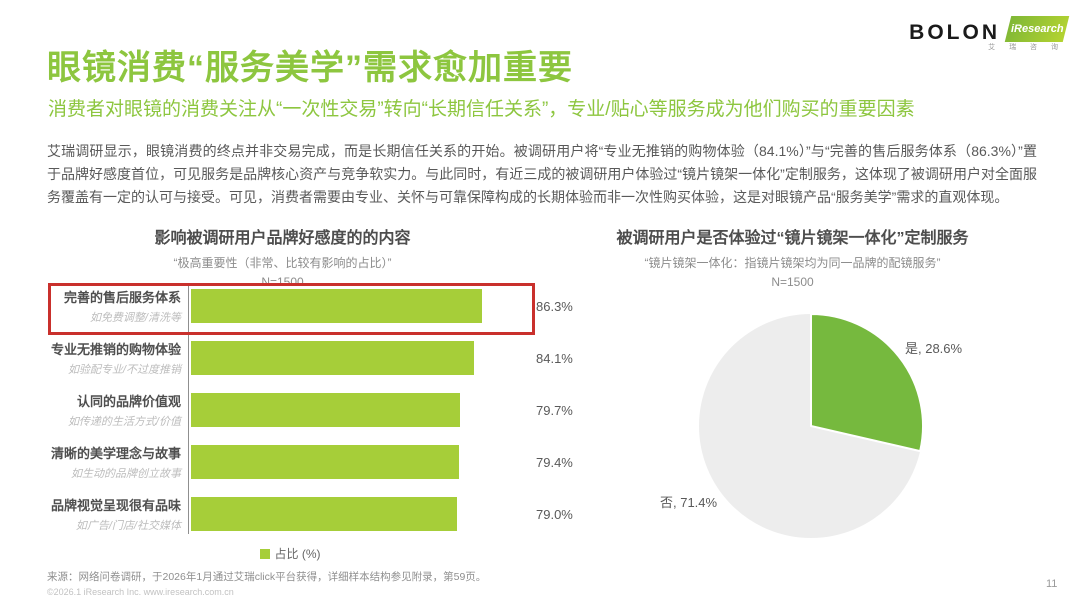 This screenshot has width=1080, height=608. I want to click on bar-row: 专业无推销的购物体验如验配专业/不过度推销 84.1%, so click(309, 358).